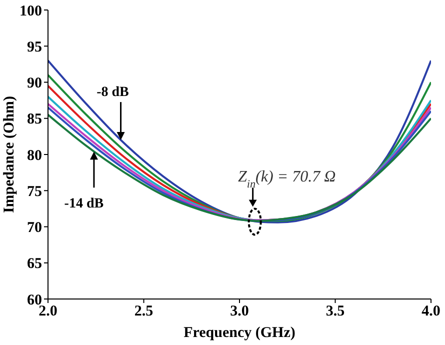 The width and height of the screenshot is (445, 345). What do you see at coordinates (31, 11) in the screenshot?
I see `y-tick-label: 100` at bounding box center [31, 11].